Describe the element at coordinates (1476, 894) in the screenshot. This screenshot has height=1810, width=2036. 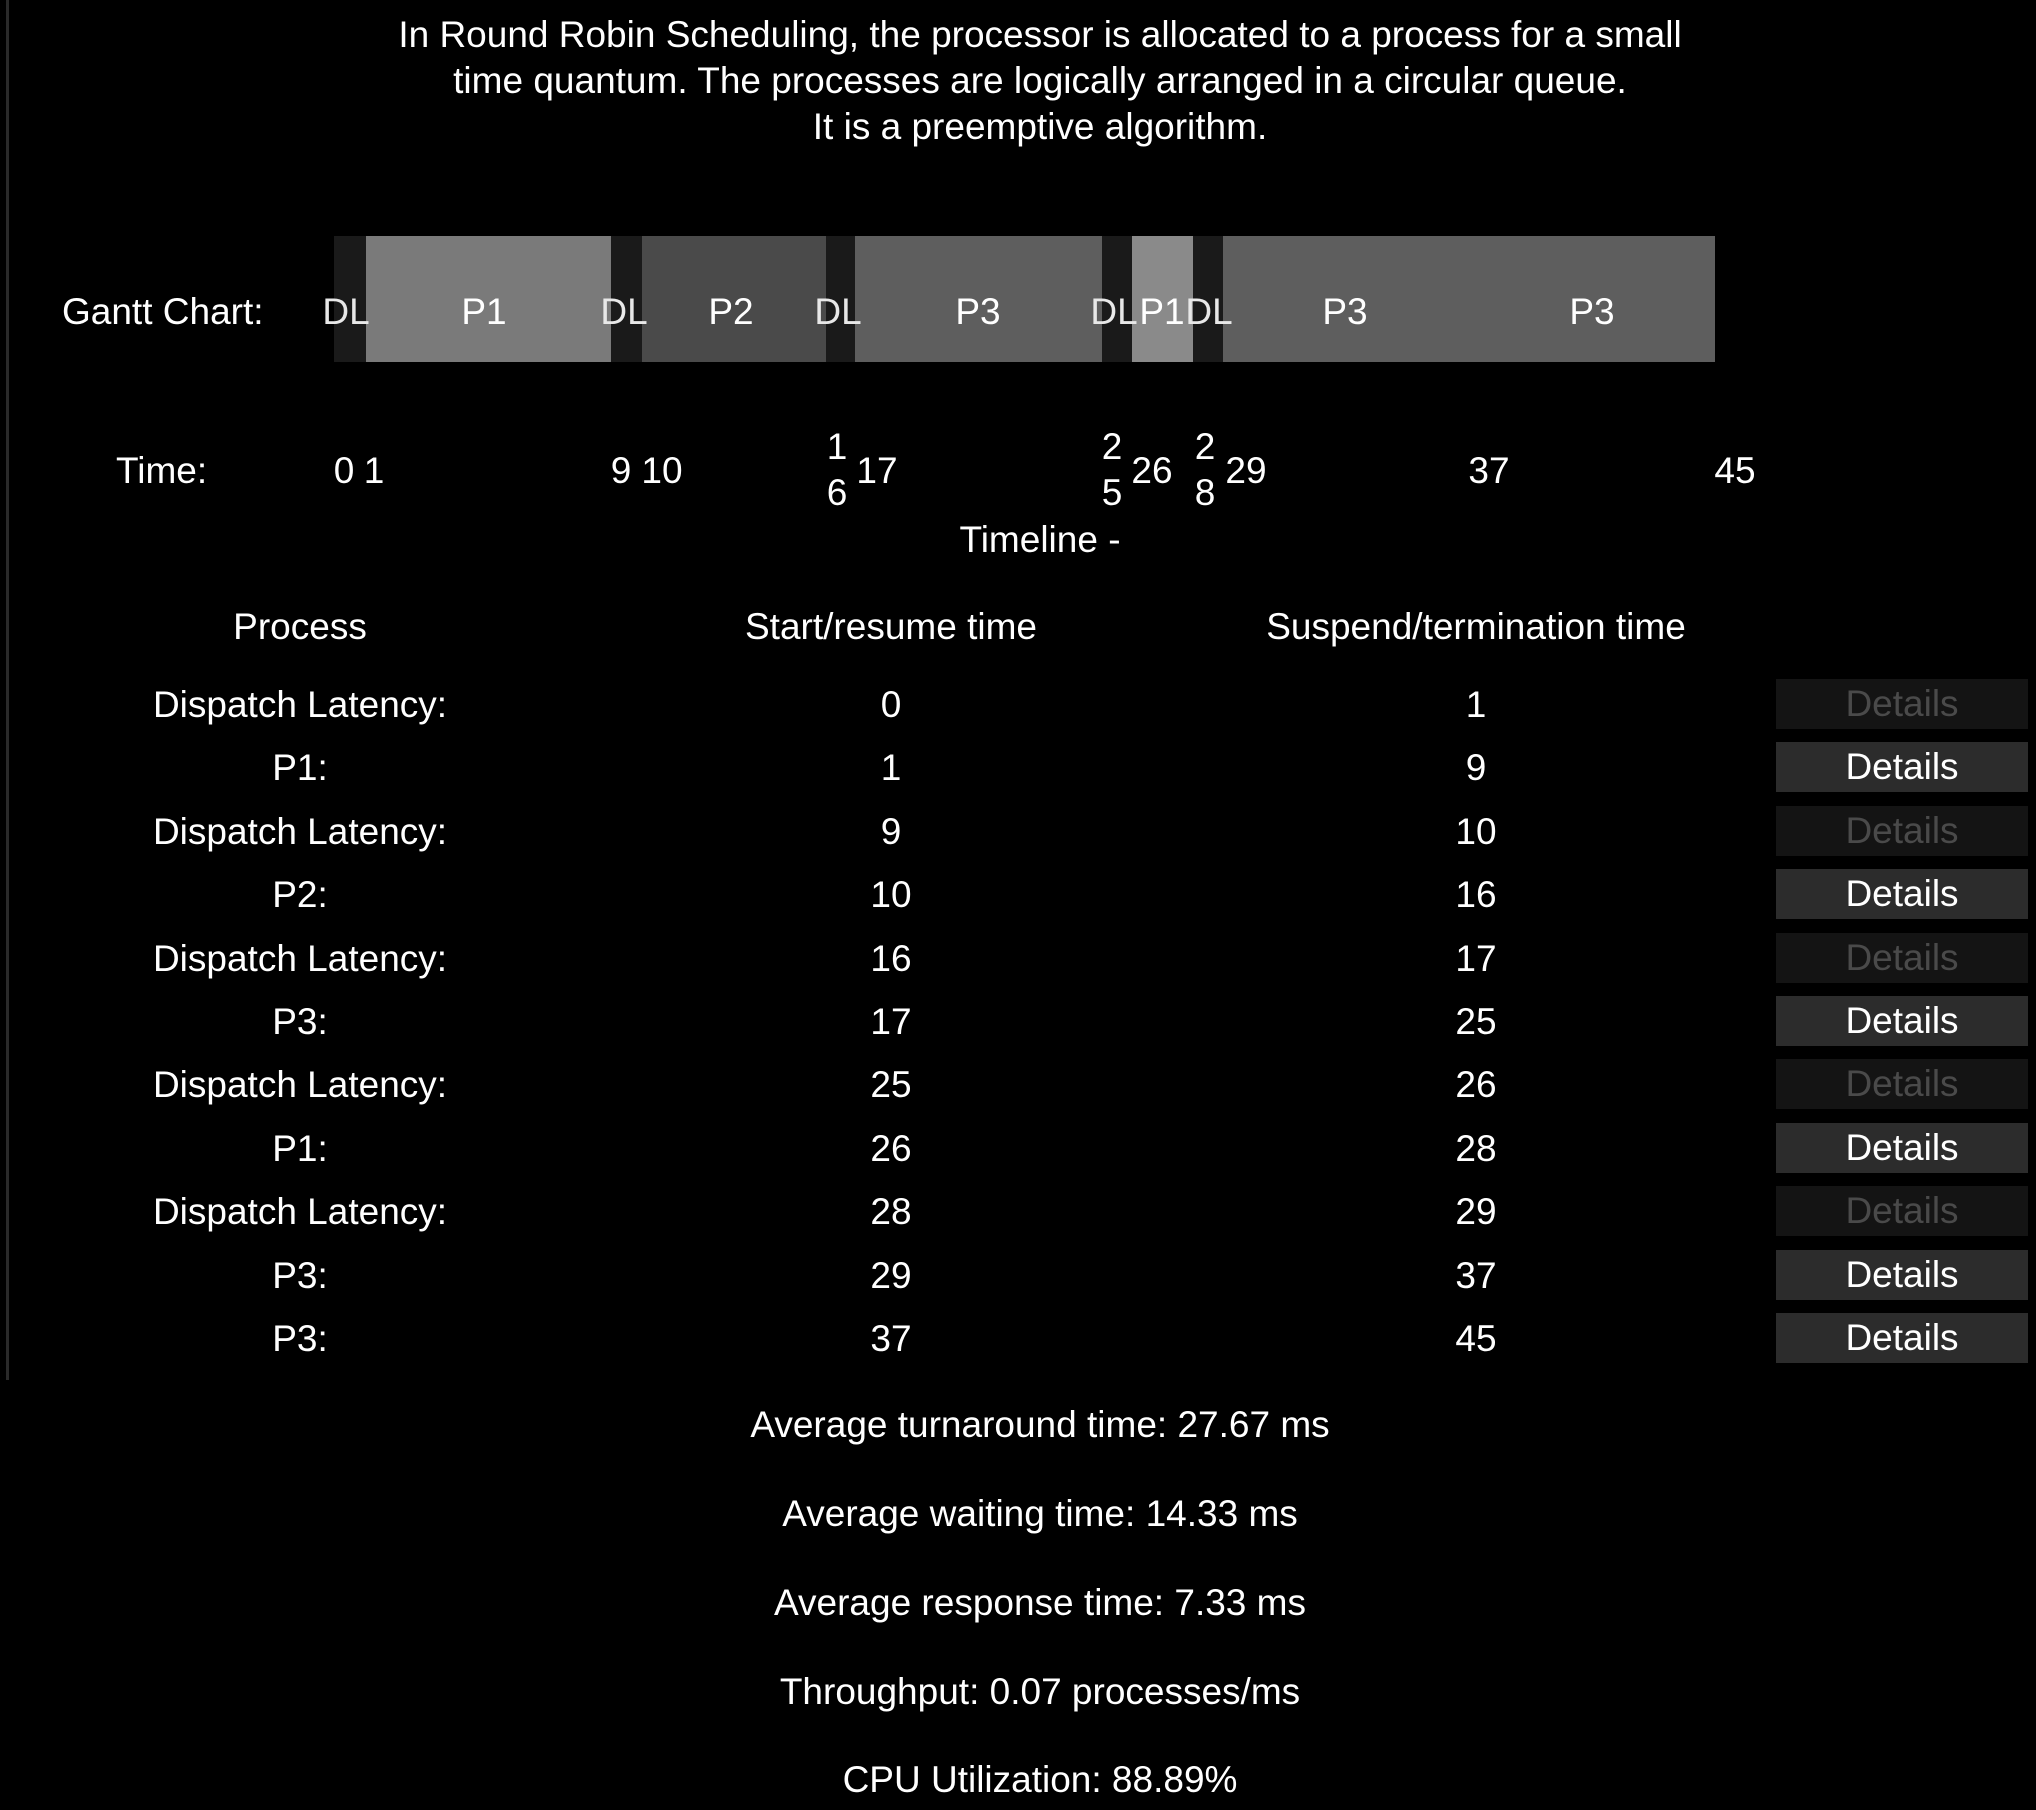
I see `end-time: 16` at that location.